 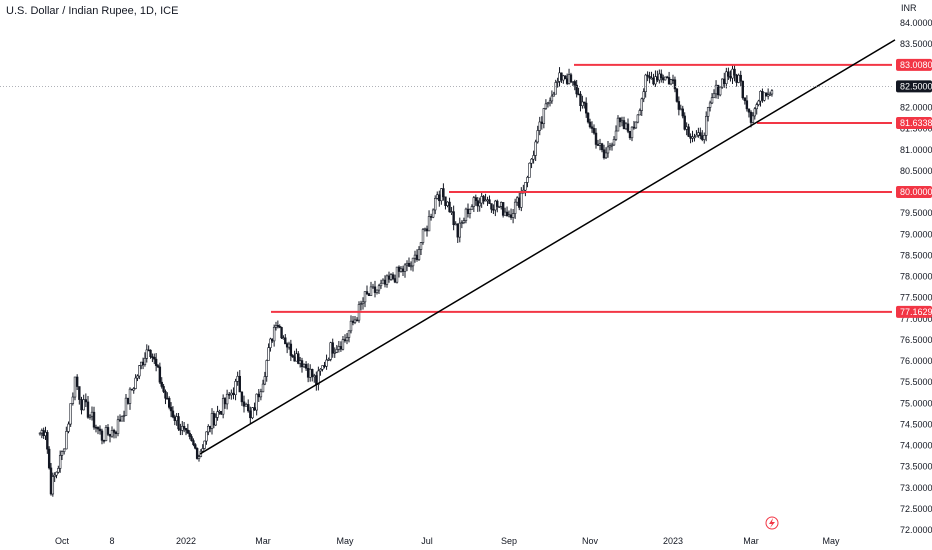 What do you see at coordinates (916, 424) in the screenshot?
I see `price-tick-label: 74.5000` at bounding box center [916, 424].